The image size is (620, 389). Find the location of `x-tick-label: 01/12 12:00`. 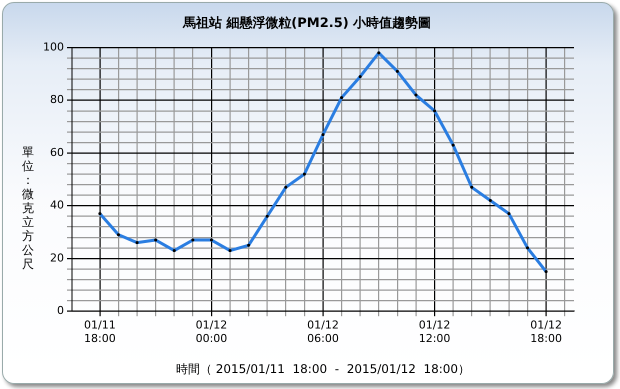

x-tick-label: 01/12 12:00 is located at coordinates (434, 331).